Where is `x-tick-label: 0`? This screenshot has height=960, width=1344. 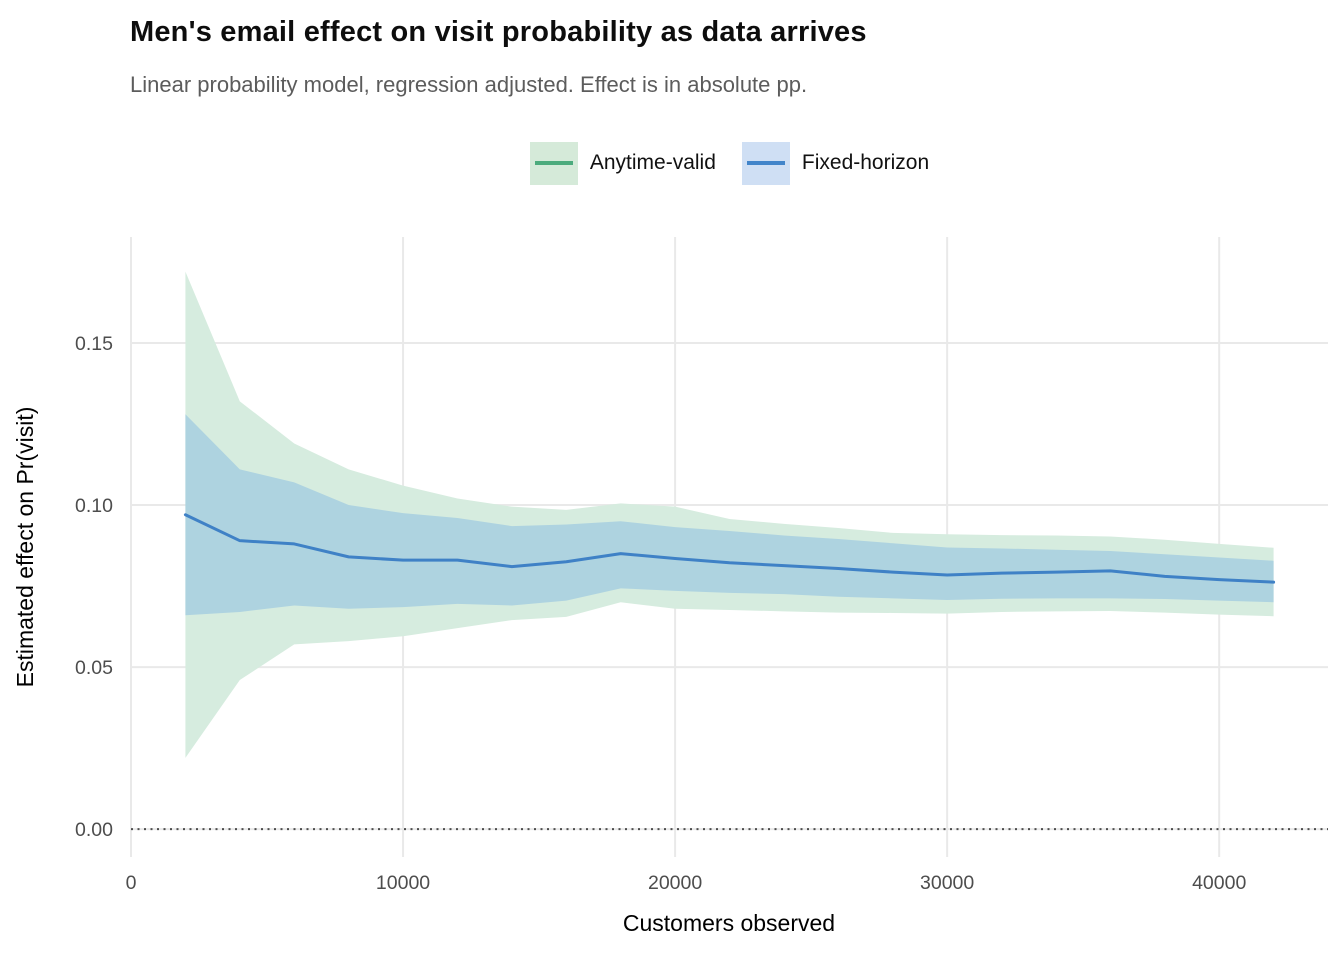
x-tick-label: 0 is located at coordinates (131, 883).